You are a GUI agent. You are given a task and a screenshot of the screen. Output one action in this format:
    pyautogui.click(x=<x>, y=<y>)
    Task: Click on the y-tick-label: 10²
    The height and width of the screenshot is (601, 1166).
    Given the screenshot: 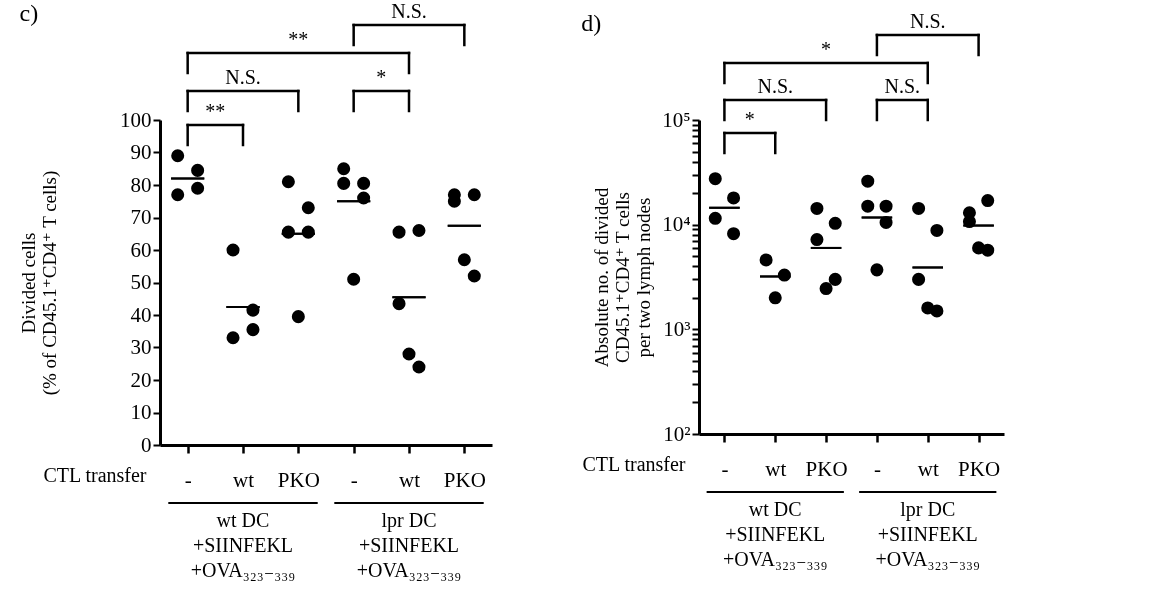 What is the action you would take?
    pyautogui.click(x=677, y=433)
    